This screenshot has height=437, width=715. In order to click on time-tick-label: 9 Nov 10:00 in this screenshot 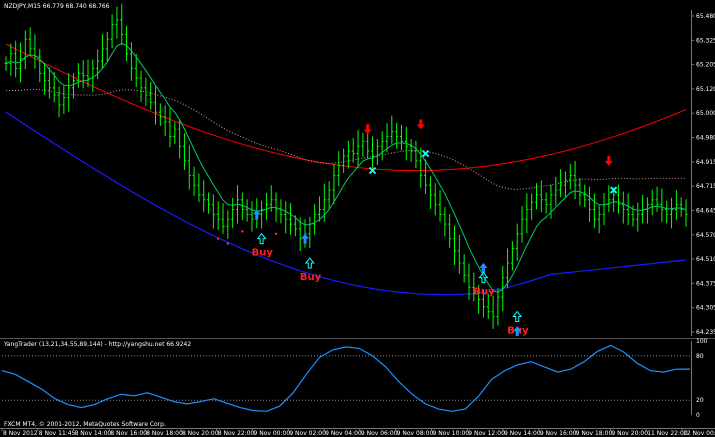, I will do `click(450, 433)`.